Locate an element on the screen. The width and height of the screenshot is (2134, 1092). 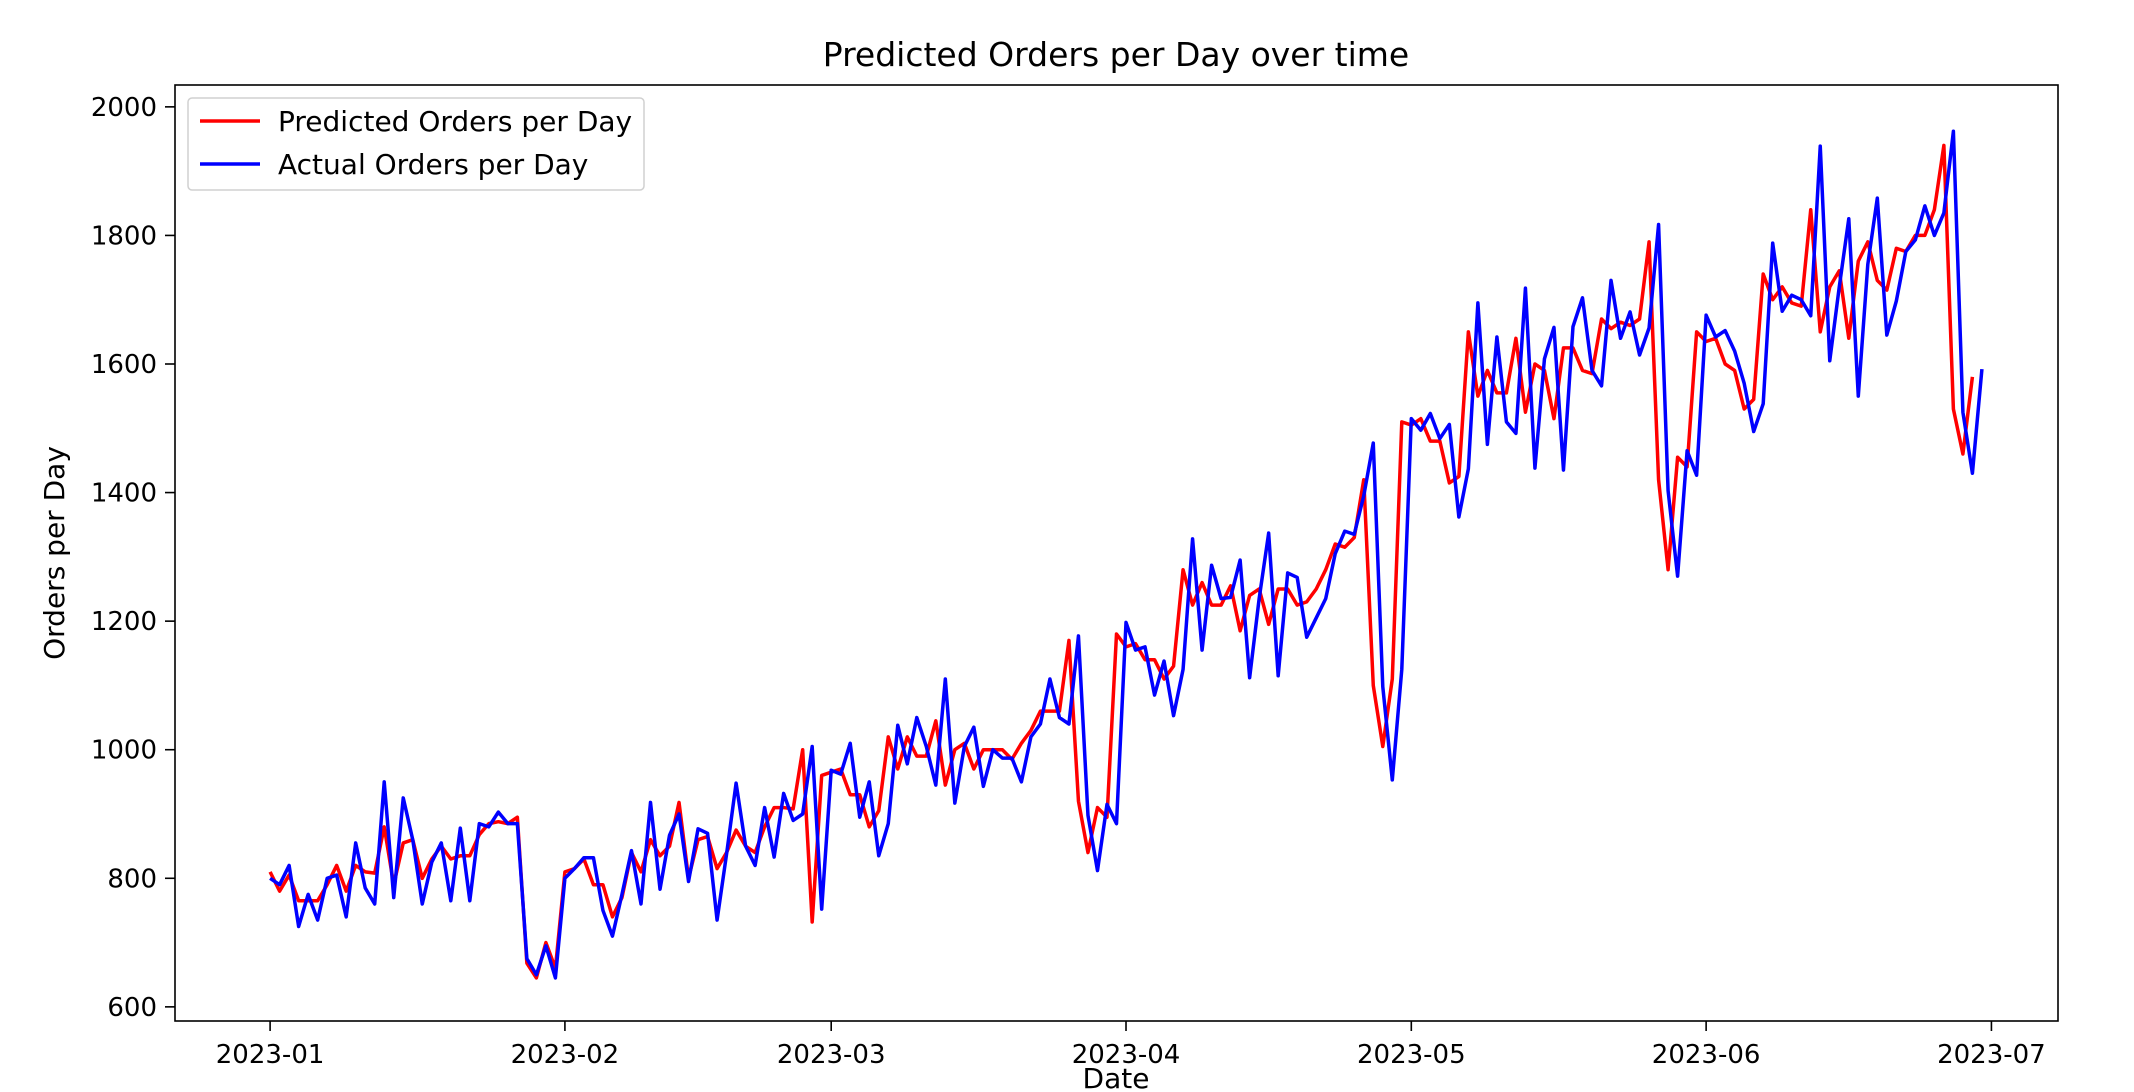
x-tick-label: 2023-06 is located at coordinates (1706, 1055).